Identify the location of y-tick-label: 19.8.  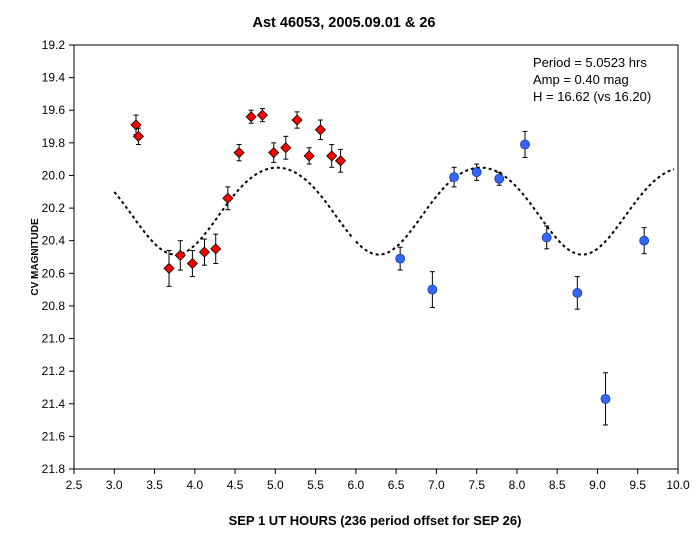
(54, 143).